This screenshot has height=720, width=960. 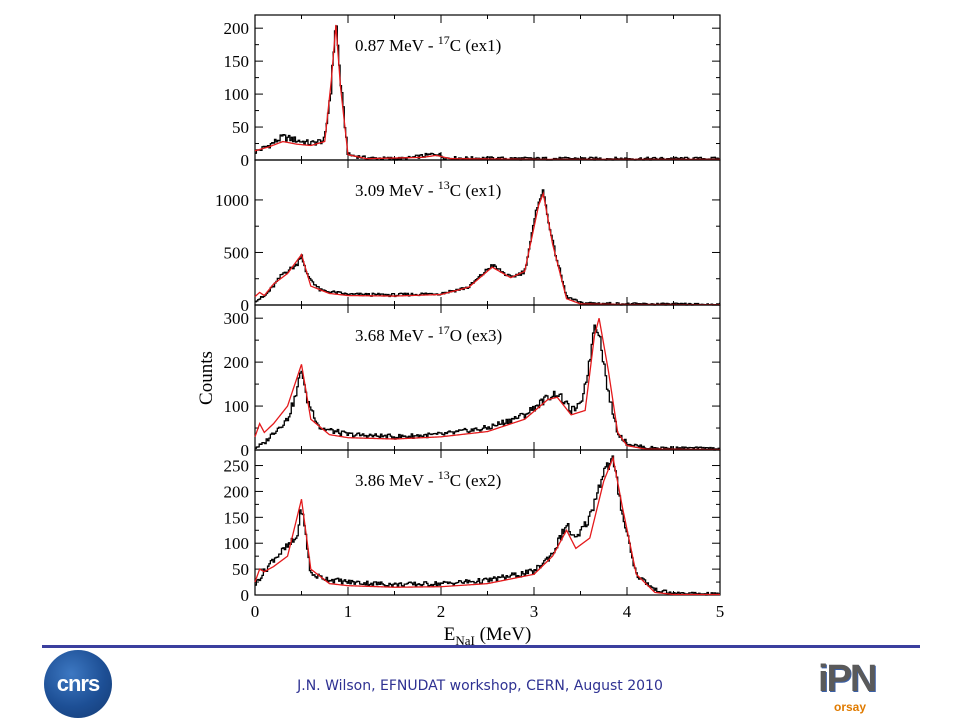 I want to click on ipn-logo-sub: orsay, so click(x=850, y=707).